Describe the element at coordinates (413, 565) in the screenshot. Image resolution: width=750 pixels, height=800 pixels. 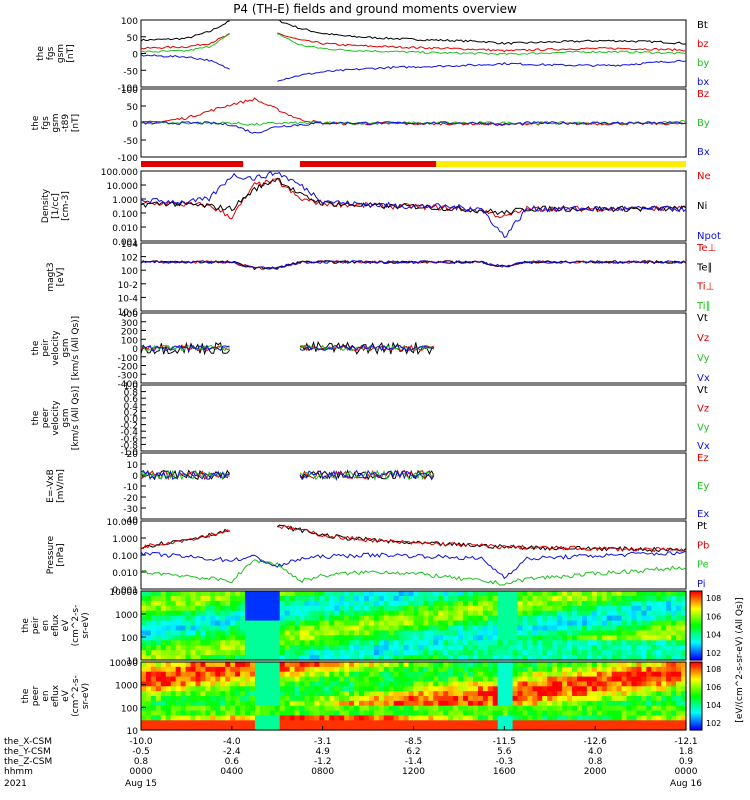
I see `series-Pi` at that location.